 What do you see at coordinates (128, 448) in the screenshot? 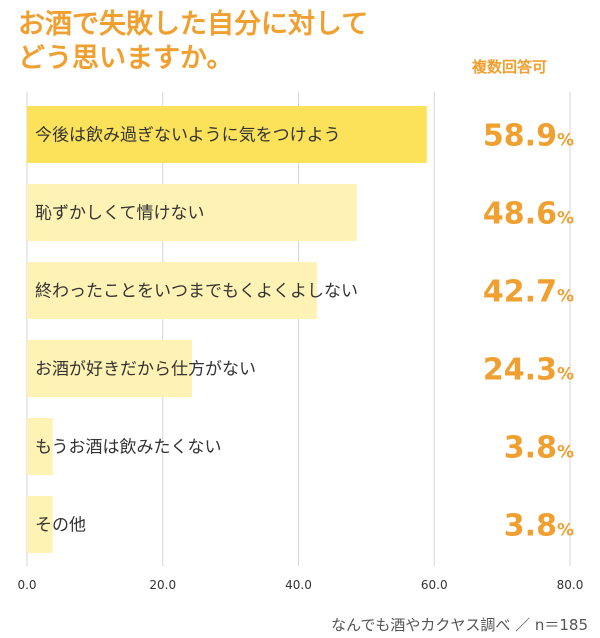
I see `category-label: もうお酒は飲みたくない` at bounding box center [128, 448].